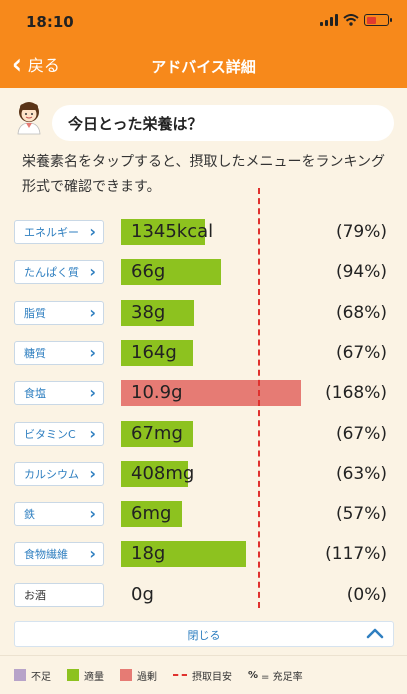  What do you see at coordinates (253, 675) in the screenshot?
I see `legend-percent-symbol: %` at bounding box center [253, 675].